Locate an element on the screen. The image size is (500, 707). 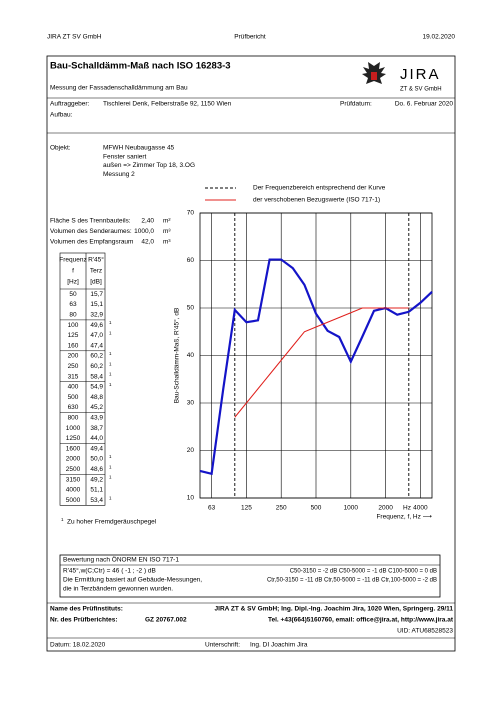
table-value: 15,1 is located at coordinates (96, 304).